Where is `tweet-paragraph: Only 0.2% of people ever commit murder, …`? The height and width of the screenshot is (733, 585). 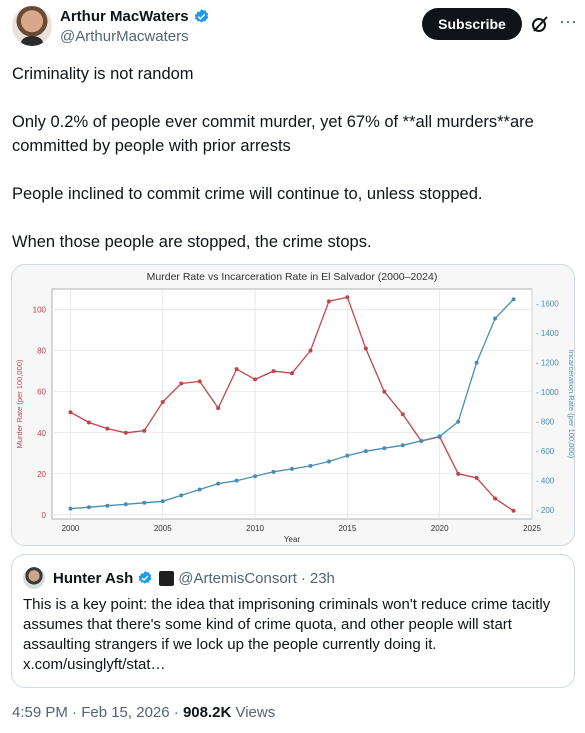 tweet-paragraph: Only 0.2% of people ever commit murder, … is located at coordinates (273, 134).